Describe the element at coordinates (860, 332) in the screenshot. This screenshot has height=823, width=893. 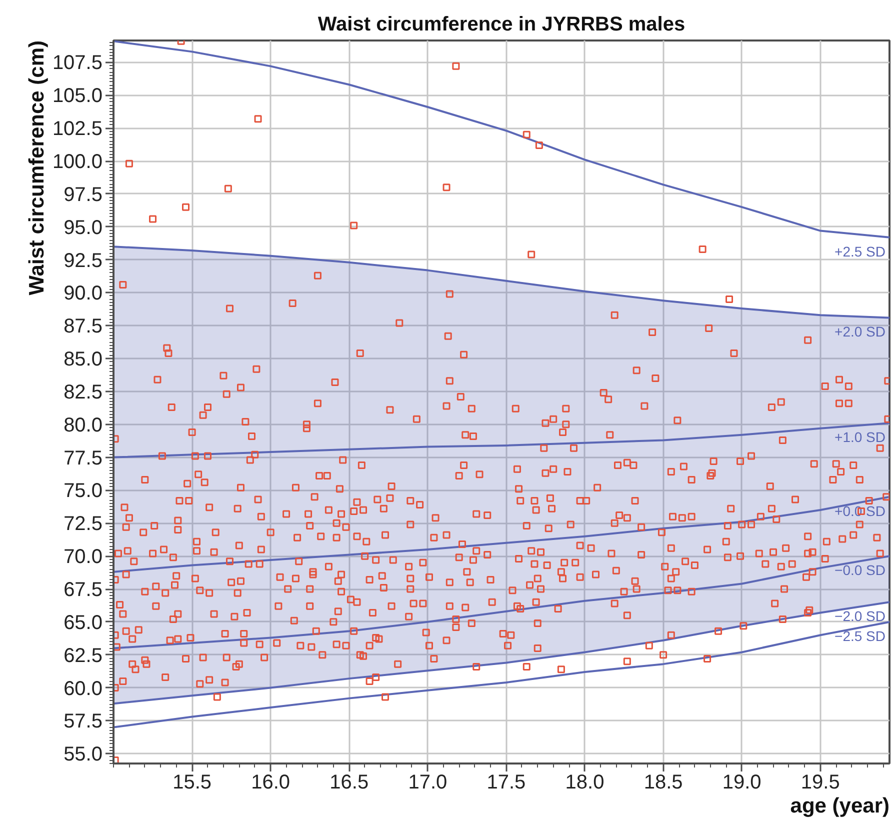
I see `series-label: +2.0 SD` at that location.